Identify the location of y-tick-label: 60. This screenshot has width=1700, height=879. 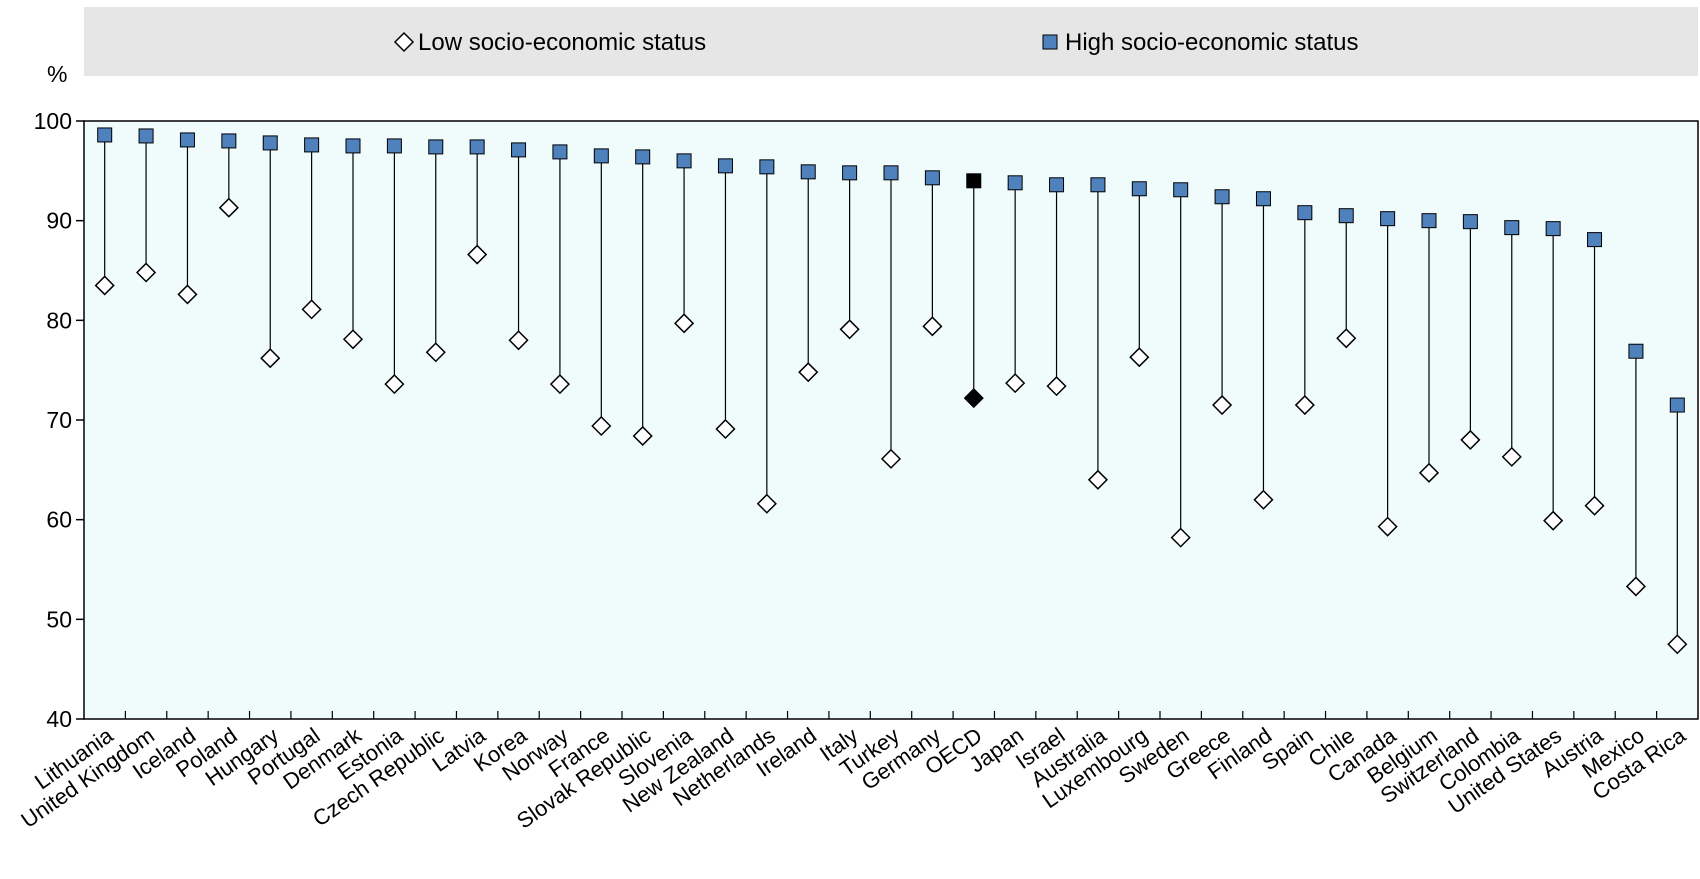
(59, 520).